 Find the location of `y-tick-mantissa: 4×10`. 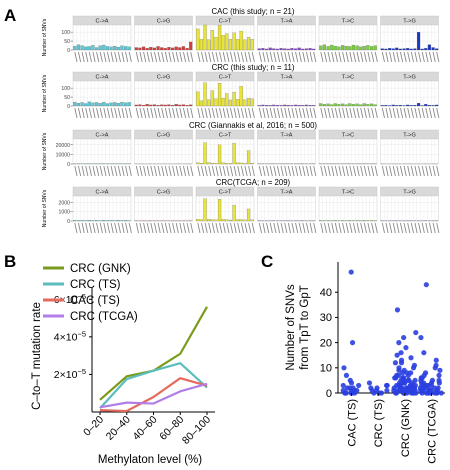

y-tick-mantissa: 4×10 is located at coordinates (66, 337).